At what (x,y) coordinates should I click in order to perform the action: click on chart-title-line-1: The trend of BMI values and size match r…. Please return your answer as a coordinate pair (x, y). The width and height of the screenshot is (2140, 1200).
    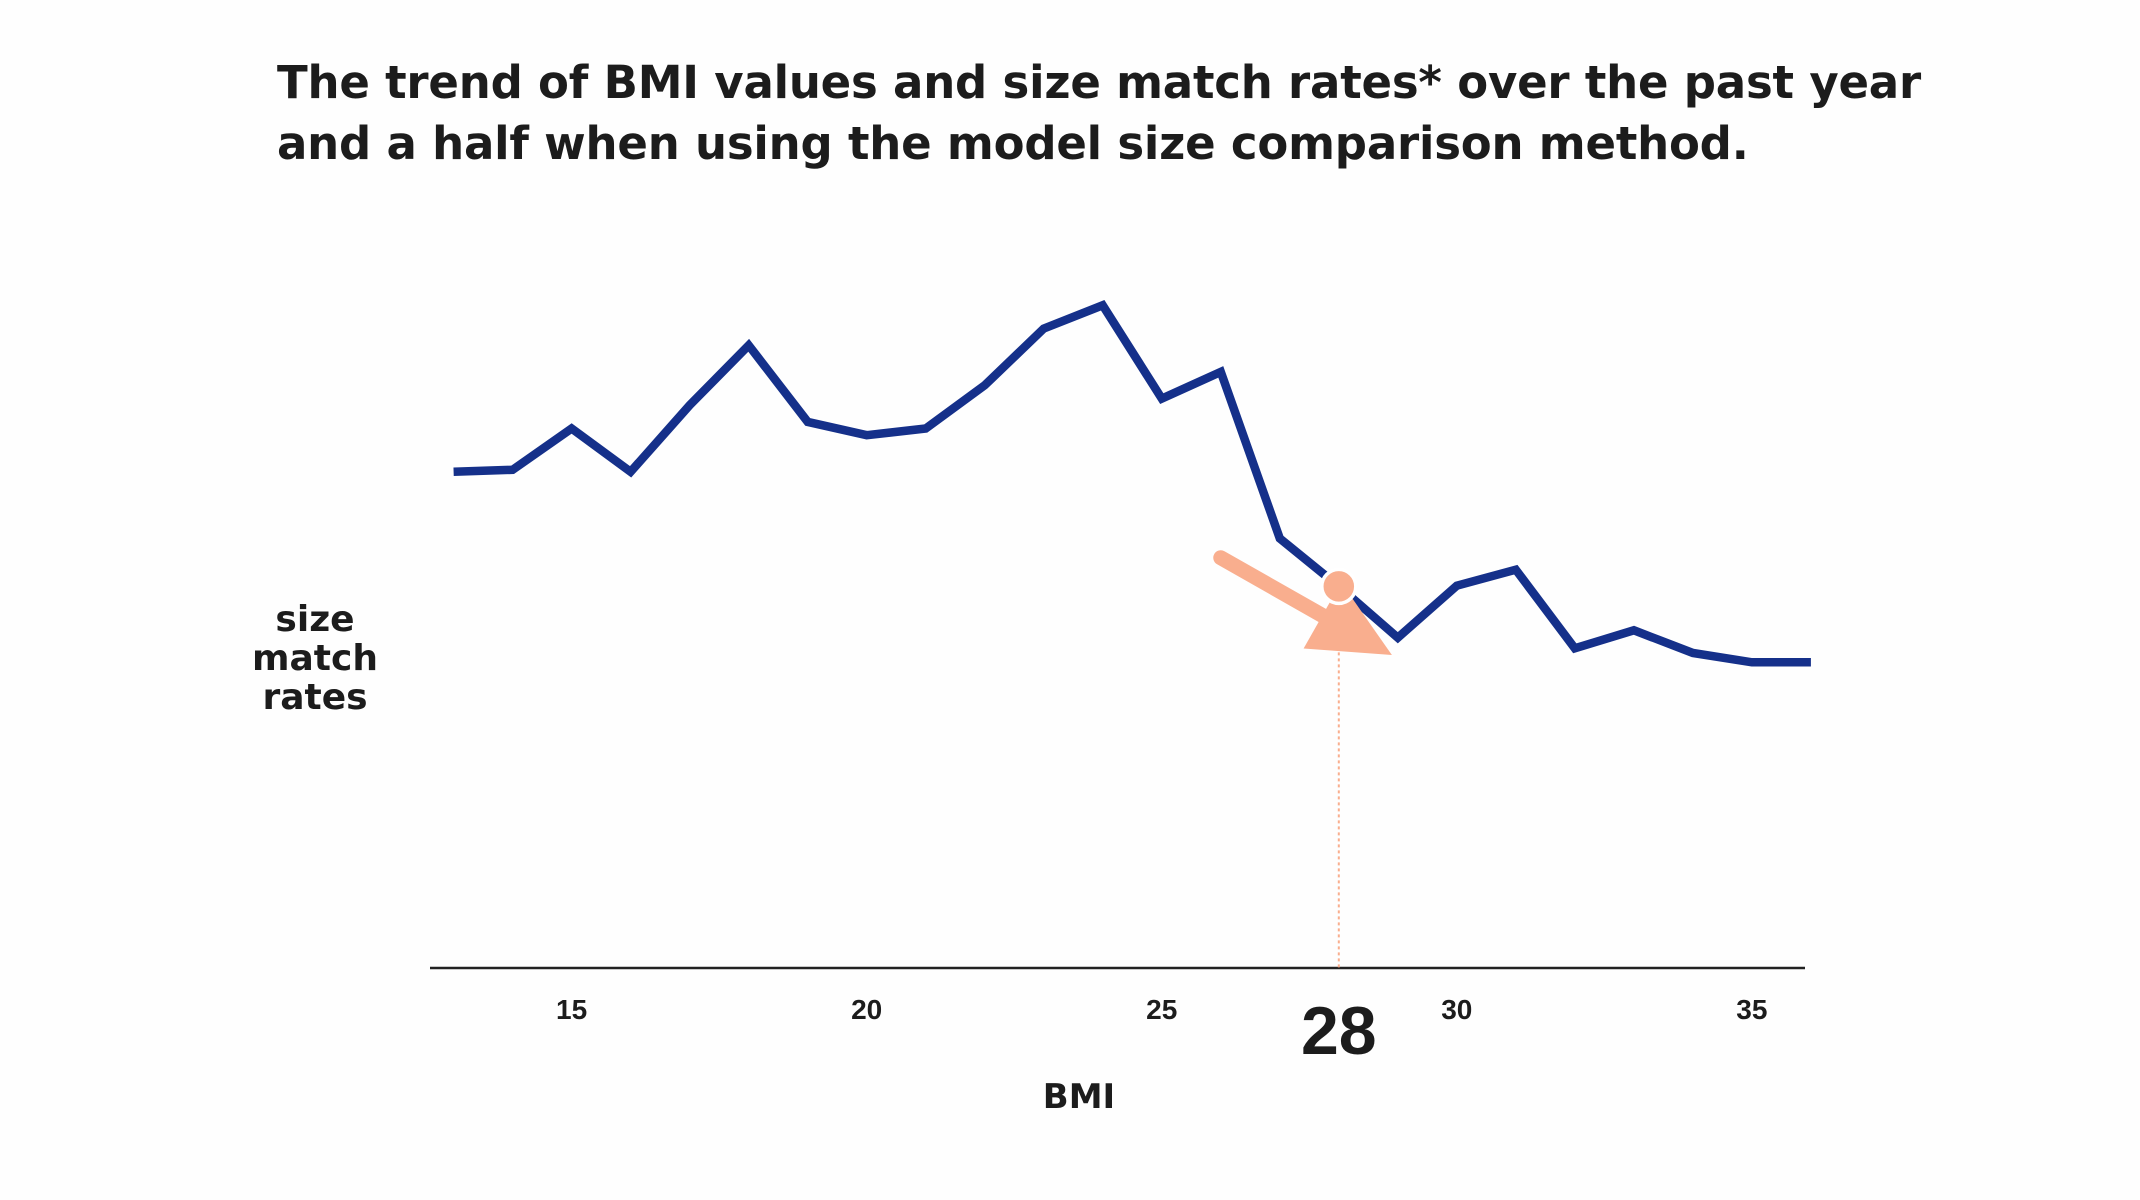
    Looking at the image, I should click on (1099, 82).